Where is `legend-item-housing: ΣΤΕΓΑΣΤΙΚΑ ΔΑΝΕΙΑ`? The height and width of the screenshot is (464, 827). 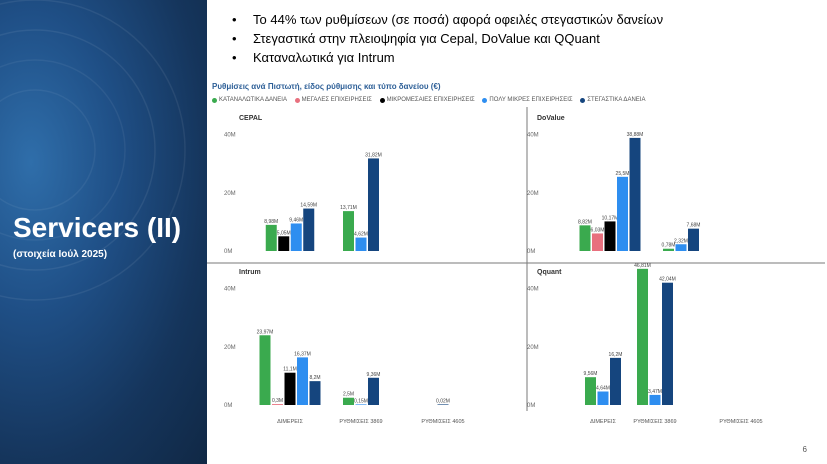 legend-item-housing: ΣΤΕΓΑΣΤΙΚΑ ΔΑΝΕΙΑ is located at coordinates (612, 100).